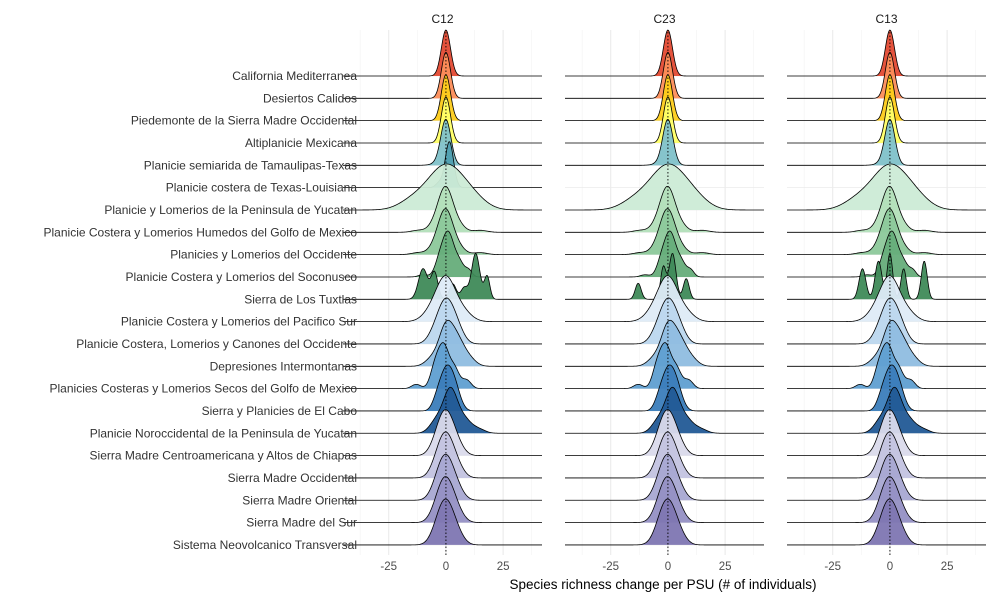 This screenshot has height=605, width=1000. I want to click on ridge-planicie-costera-lomerios-y-canones-del-occidente-c13-fill, so click(886, 320).